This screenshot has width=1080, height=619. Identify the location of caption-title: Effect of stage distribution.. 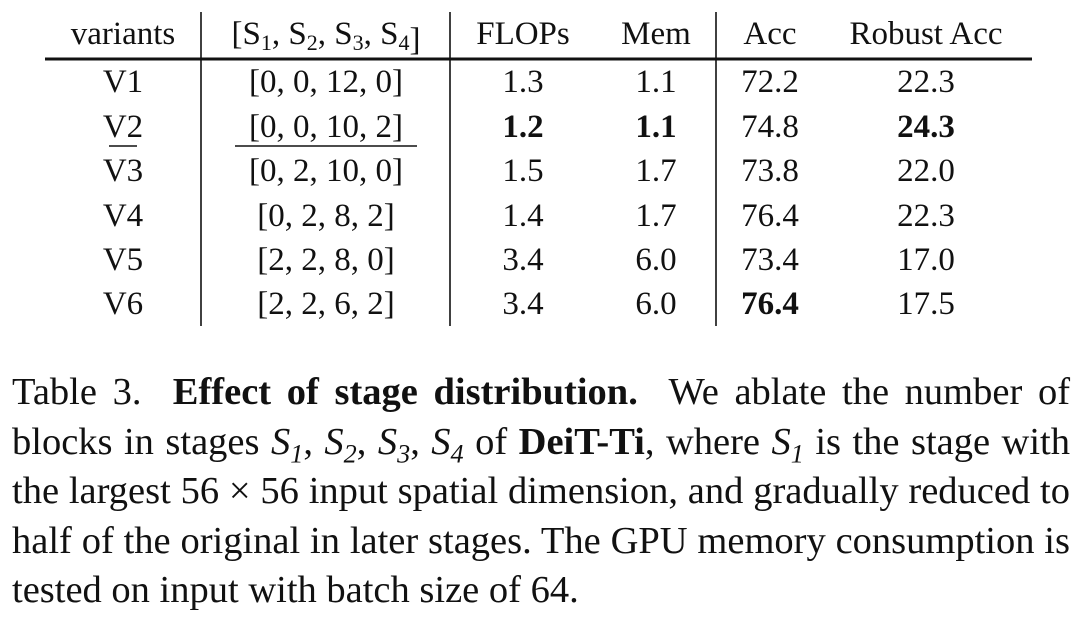
(405, 392).